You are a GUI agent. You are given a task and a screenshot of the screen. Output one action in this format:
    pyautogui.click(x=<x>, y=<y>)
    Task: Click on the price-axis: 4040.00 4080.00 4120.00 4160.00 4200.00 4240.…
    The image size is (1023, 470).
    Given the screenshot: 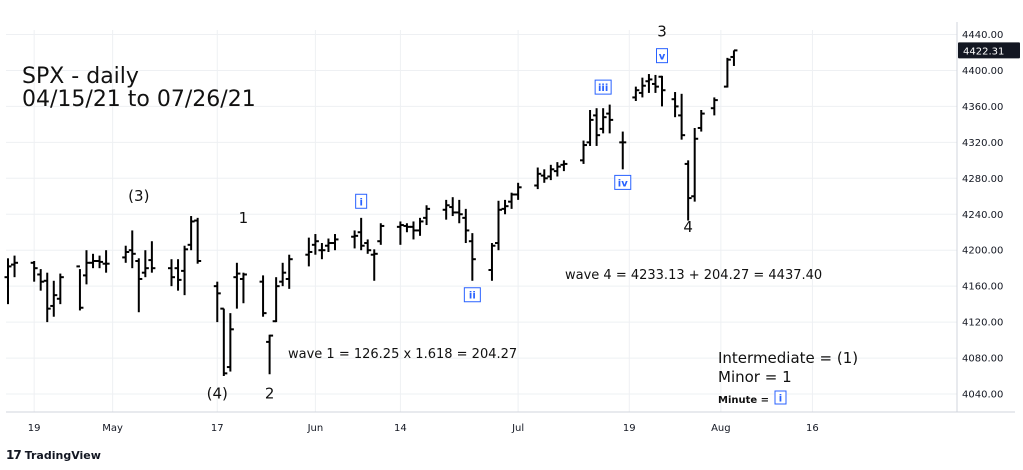 What is the action you would take?
    pyautogui.click(x=988, y=217)
    